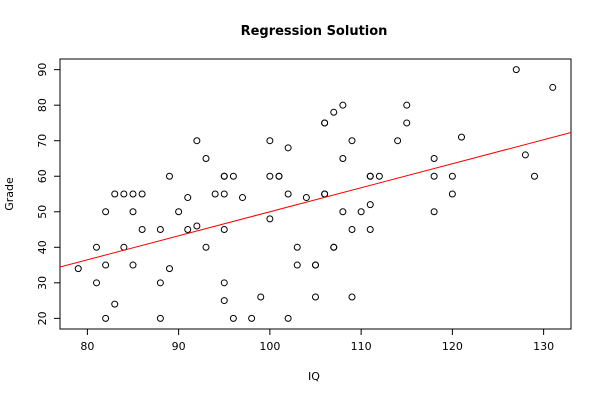 The image size is (599, 400). What do you see at coordinates (269, 346) in the screenshot?
I see `x-tick-label: 100` at bounding box center [269, 346].